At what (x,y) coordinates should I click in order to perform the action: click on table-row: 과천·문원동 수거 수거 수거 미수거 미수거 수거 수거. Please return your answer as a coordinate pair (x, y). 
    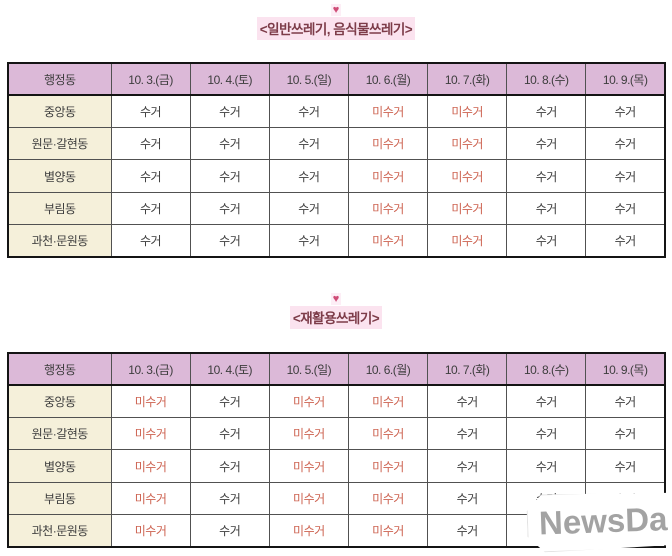
    Looking at the image, I should click on (336, 240).